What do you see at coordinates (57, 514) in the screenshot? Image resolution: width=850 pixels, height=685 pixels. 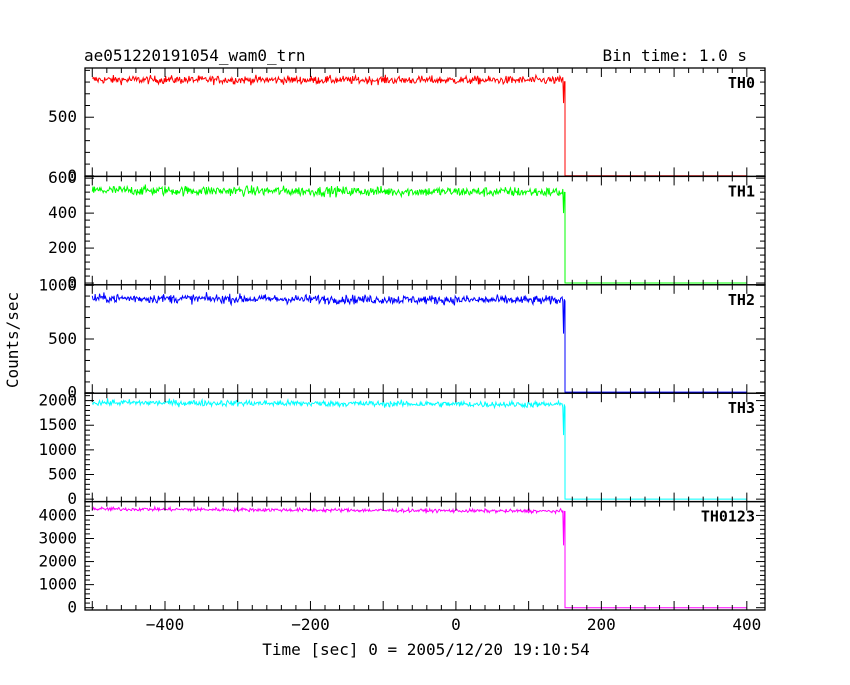 I see `y-tick-label: 4000` at bounding box center [57, 514].